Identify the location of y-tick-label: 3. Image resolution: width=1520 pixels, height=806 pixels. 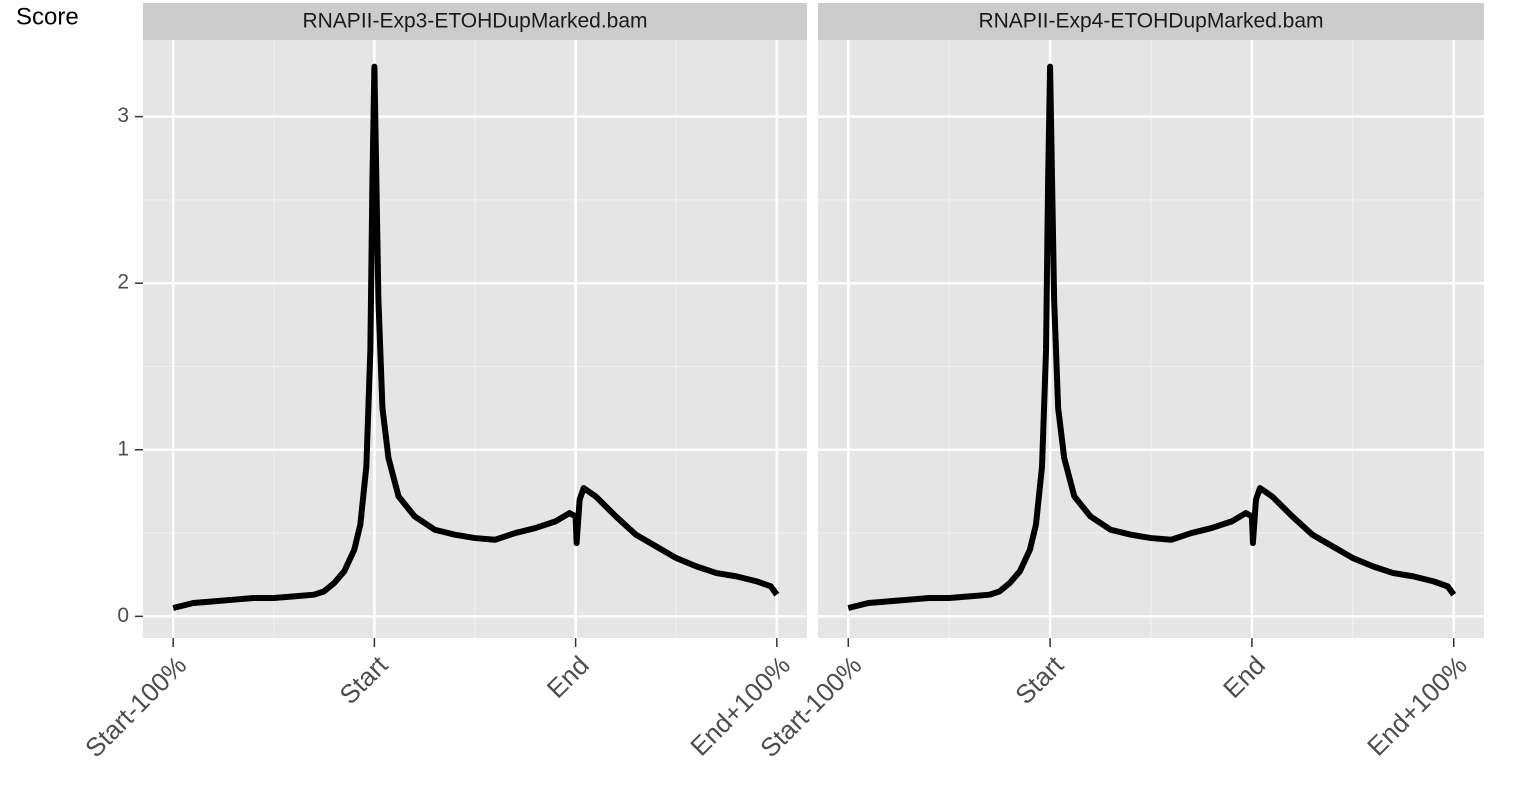
(123, 115).